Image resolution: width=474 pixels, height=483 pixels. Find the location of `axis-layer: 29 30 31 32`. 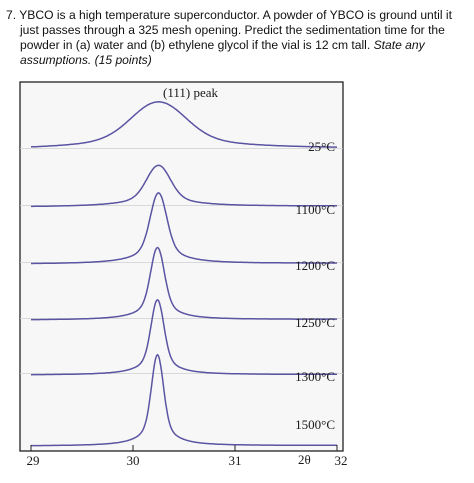

axis-layer: 29 30 31 32 is located at coordinates (187, 456).